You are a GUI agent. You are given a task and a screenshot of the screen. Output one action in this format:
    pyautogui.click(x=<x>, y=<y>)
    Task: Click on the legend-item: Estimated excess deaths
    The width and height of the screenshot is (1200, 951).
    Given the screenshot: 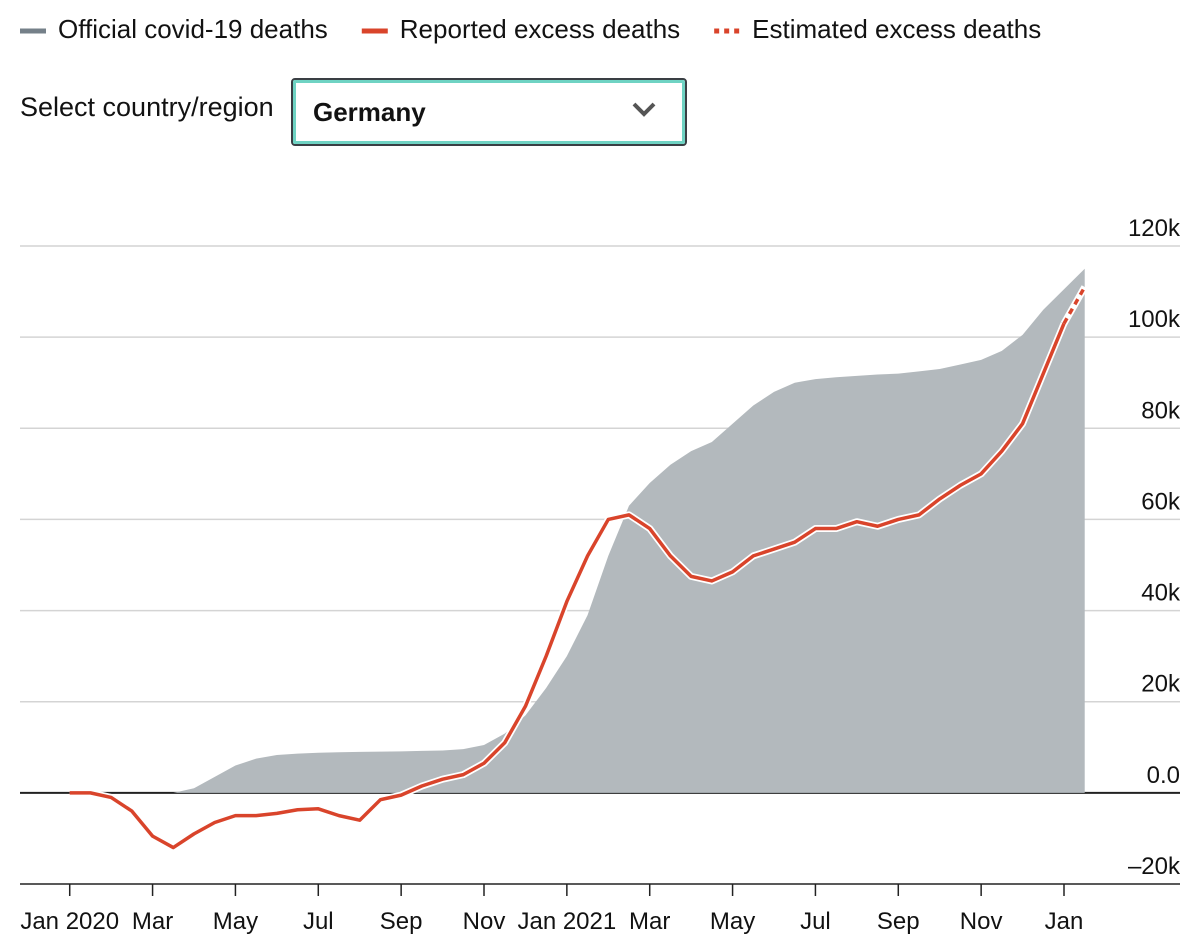 What is the action you would take?
    pyautogui.click(x=877, y=29)
    